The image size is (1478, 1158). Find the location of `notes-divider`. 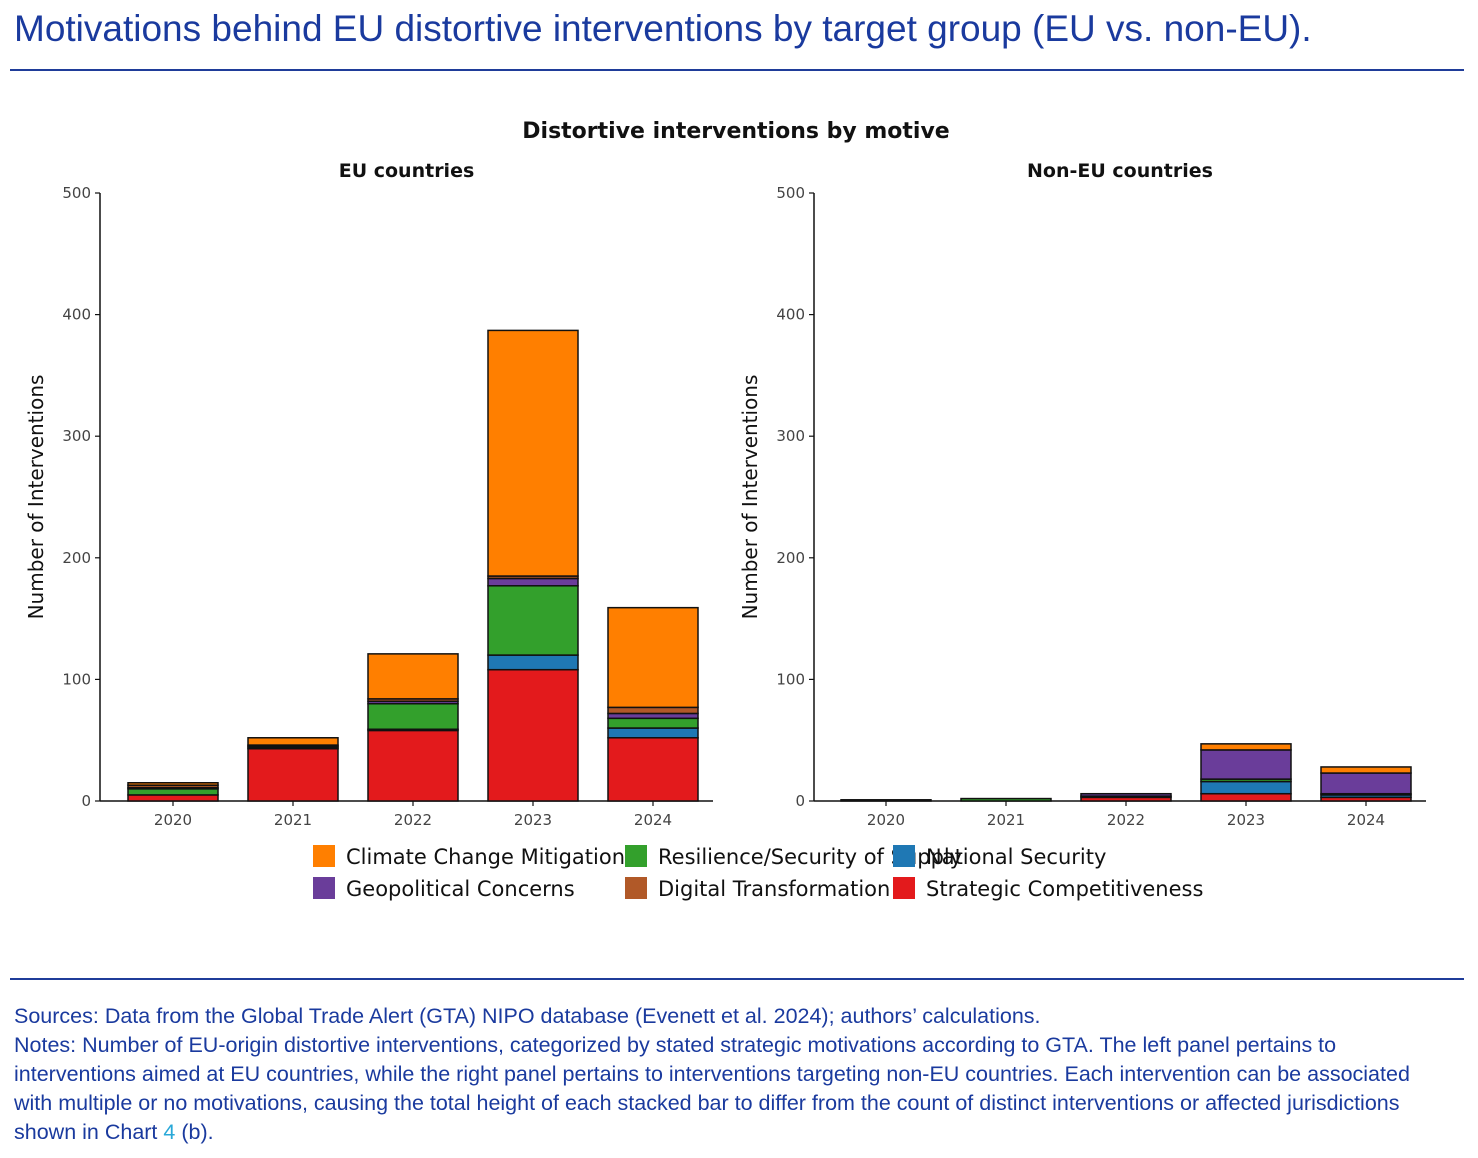

notes-divider is located at coordinates (737, 979).